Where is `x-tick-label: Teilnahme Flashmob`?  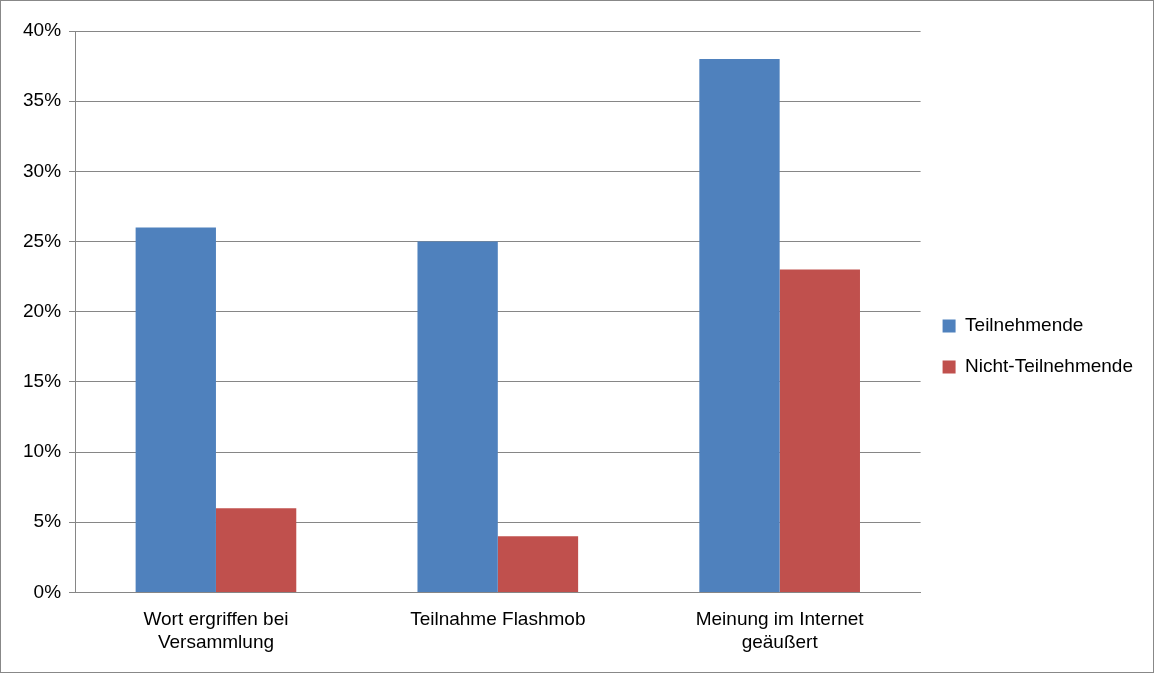 x-tick-label: Teilnahme Flashmob is located at coordinates (498, 619).